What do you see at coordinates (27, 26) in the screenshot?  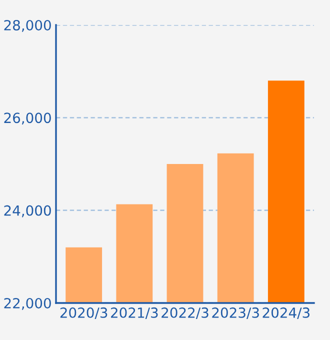 I see `y-tick-label: 28,000` at bounding box center [27, 26].